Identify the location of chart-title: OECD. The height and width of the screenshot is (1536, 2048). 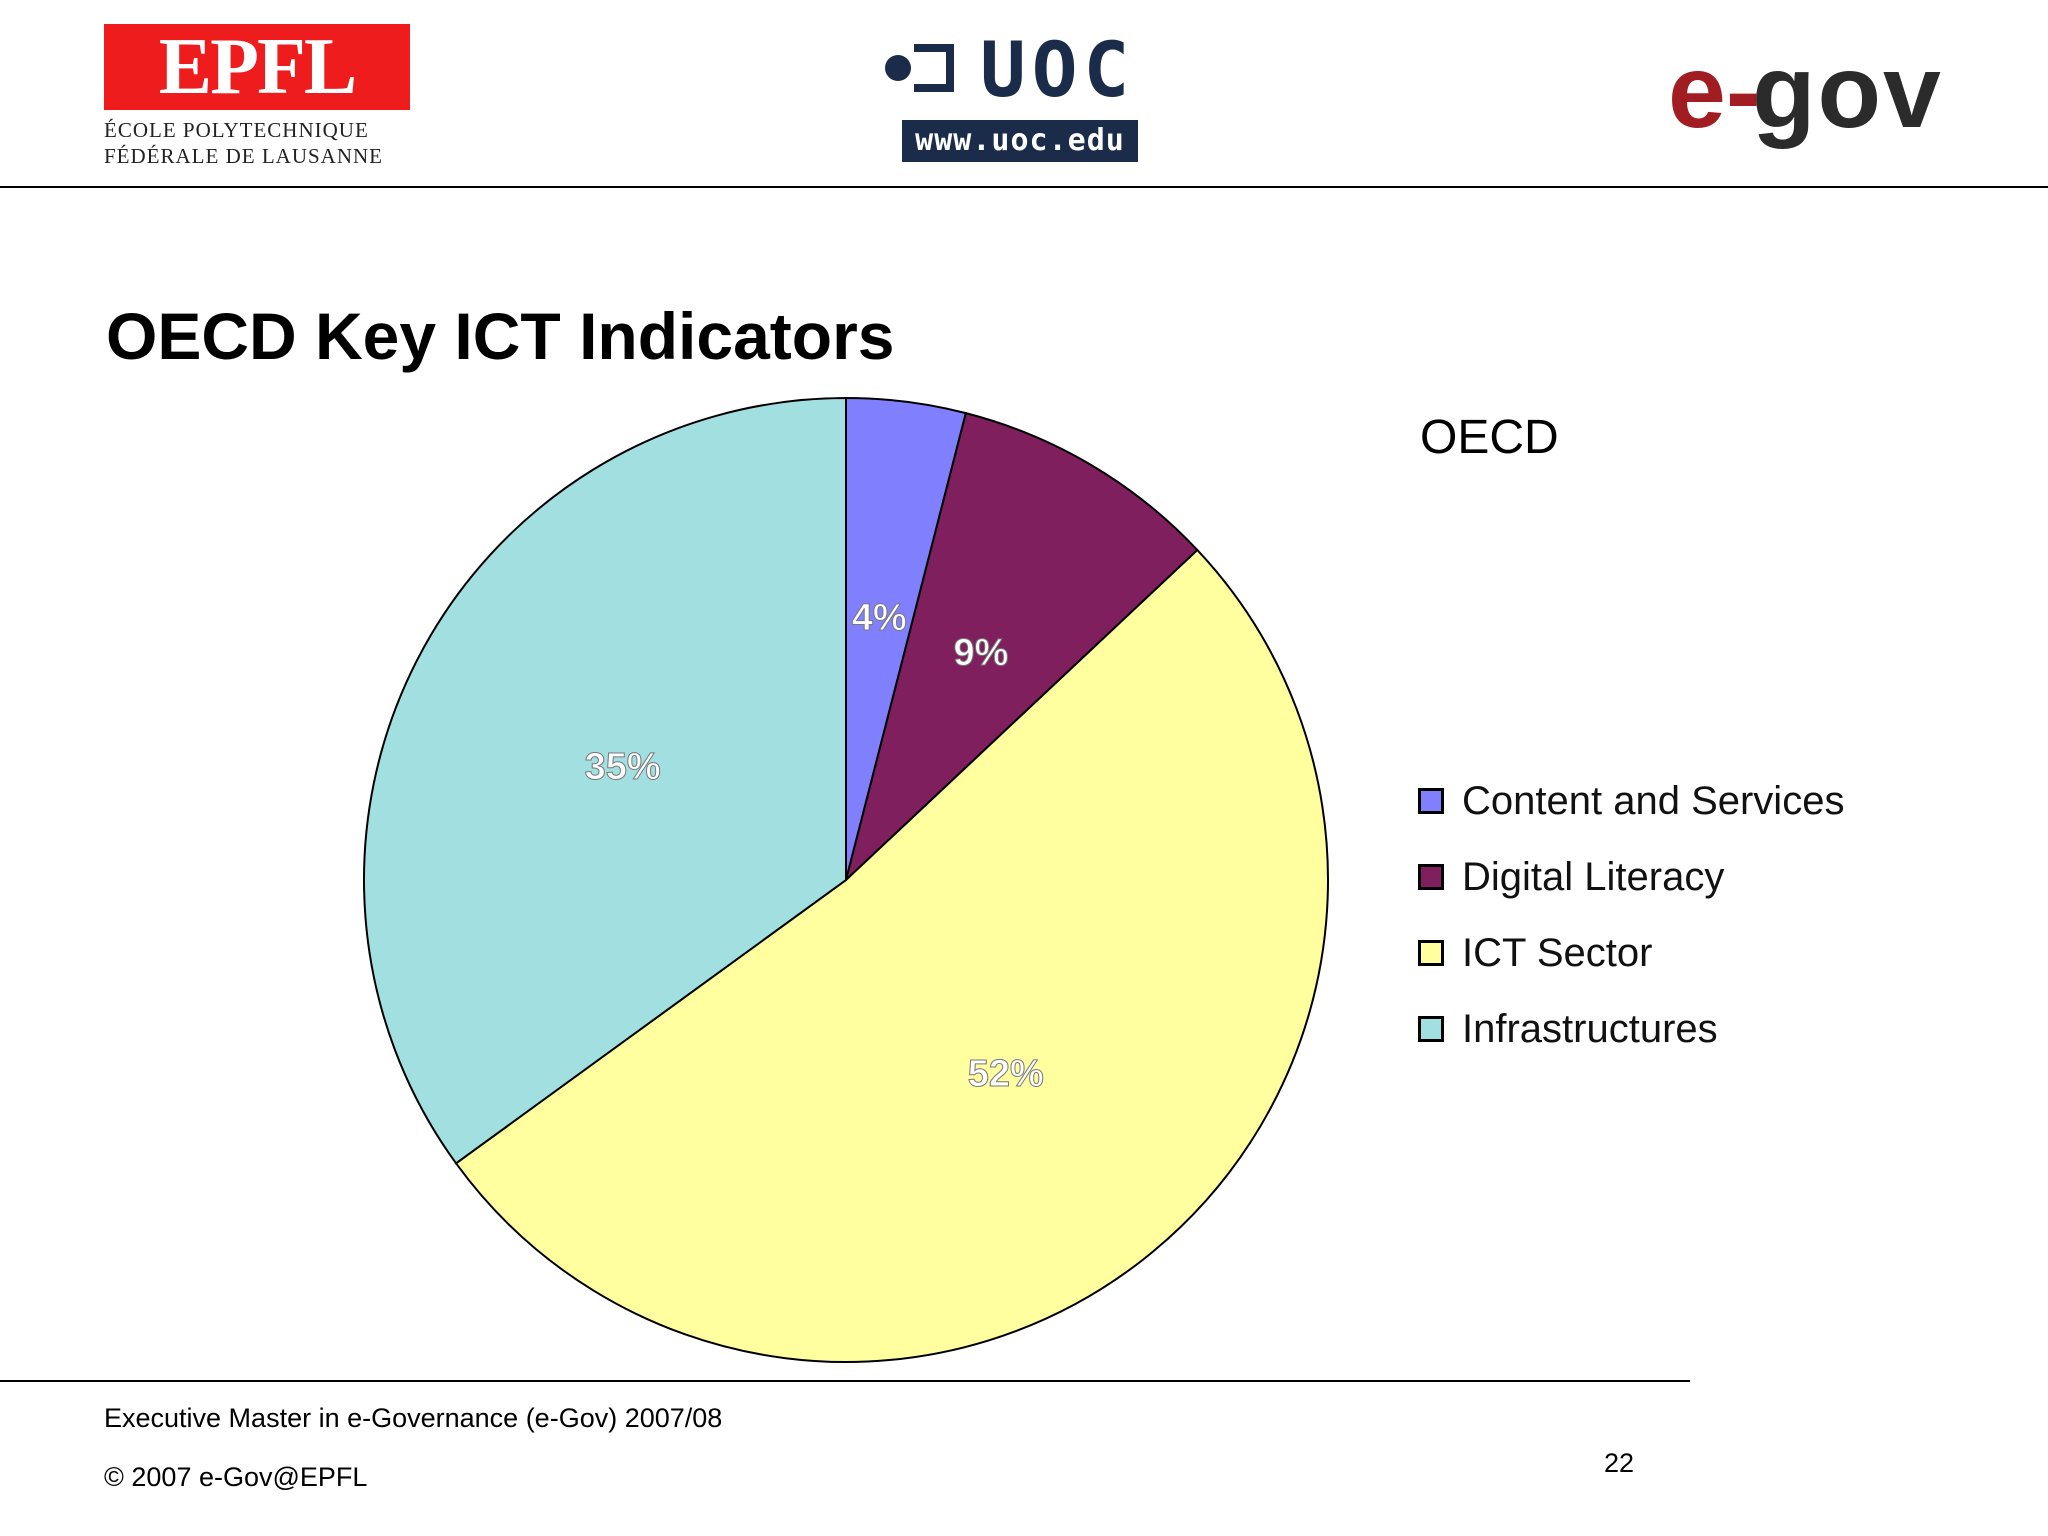
(1489, 437).